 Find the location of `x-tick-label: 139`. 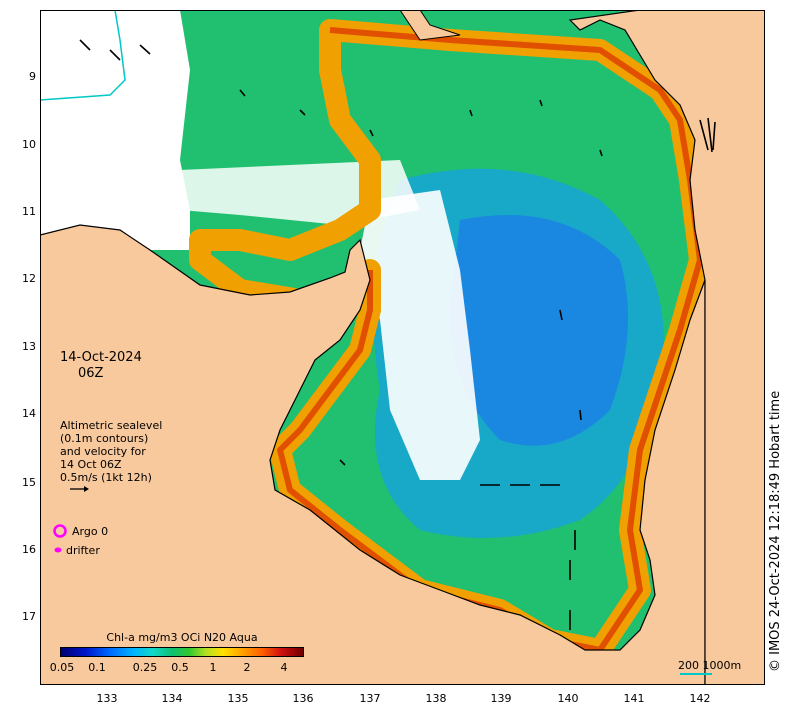

x-tick-label: 139 is located at coordinates (501, 698).